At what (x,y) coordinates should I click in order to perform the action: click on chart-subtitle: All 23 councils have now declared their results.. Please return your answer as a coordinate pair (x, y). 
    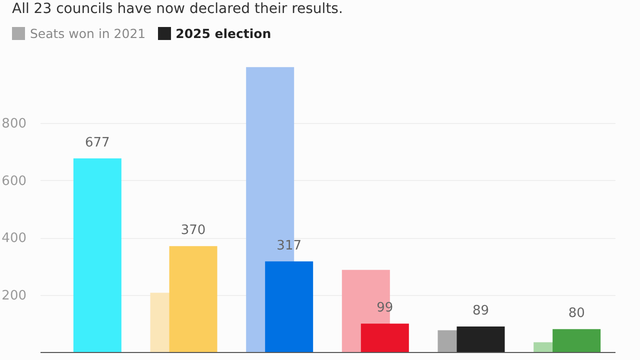
    Looking at the image, I should click on (177, 9).